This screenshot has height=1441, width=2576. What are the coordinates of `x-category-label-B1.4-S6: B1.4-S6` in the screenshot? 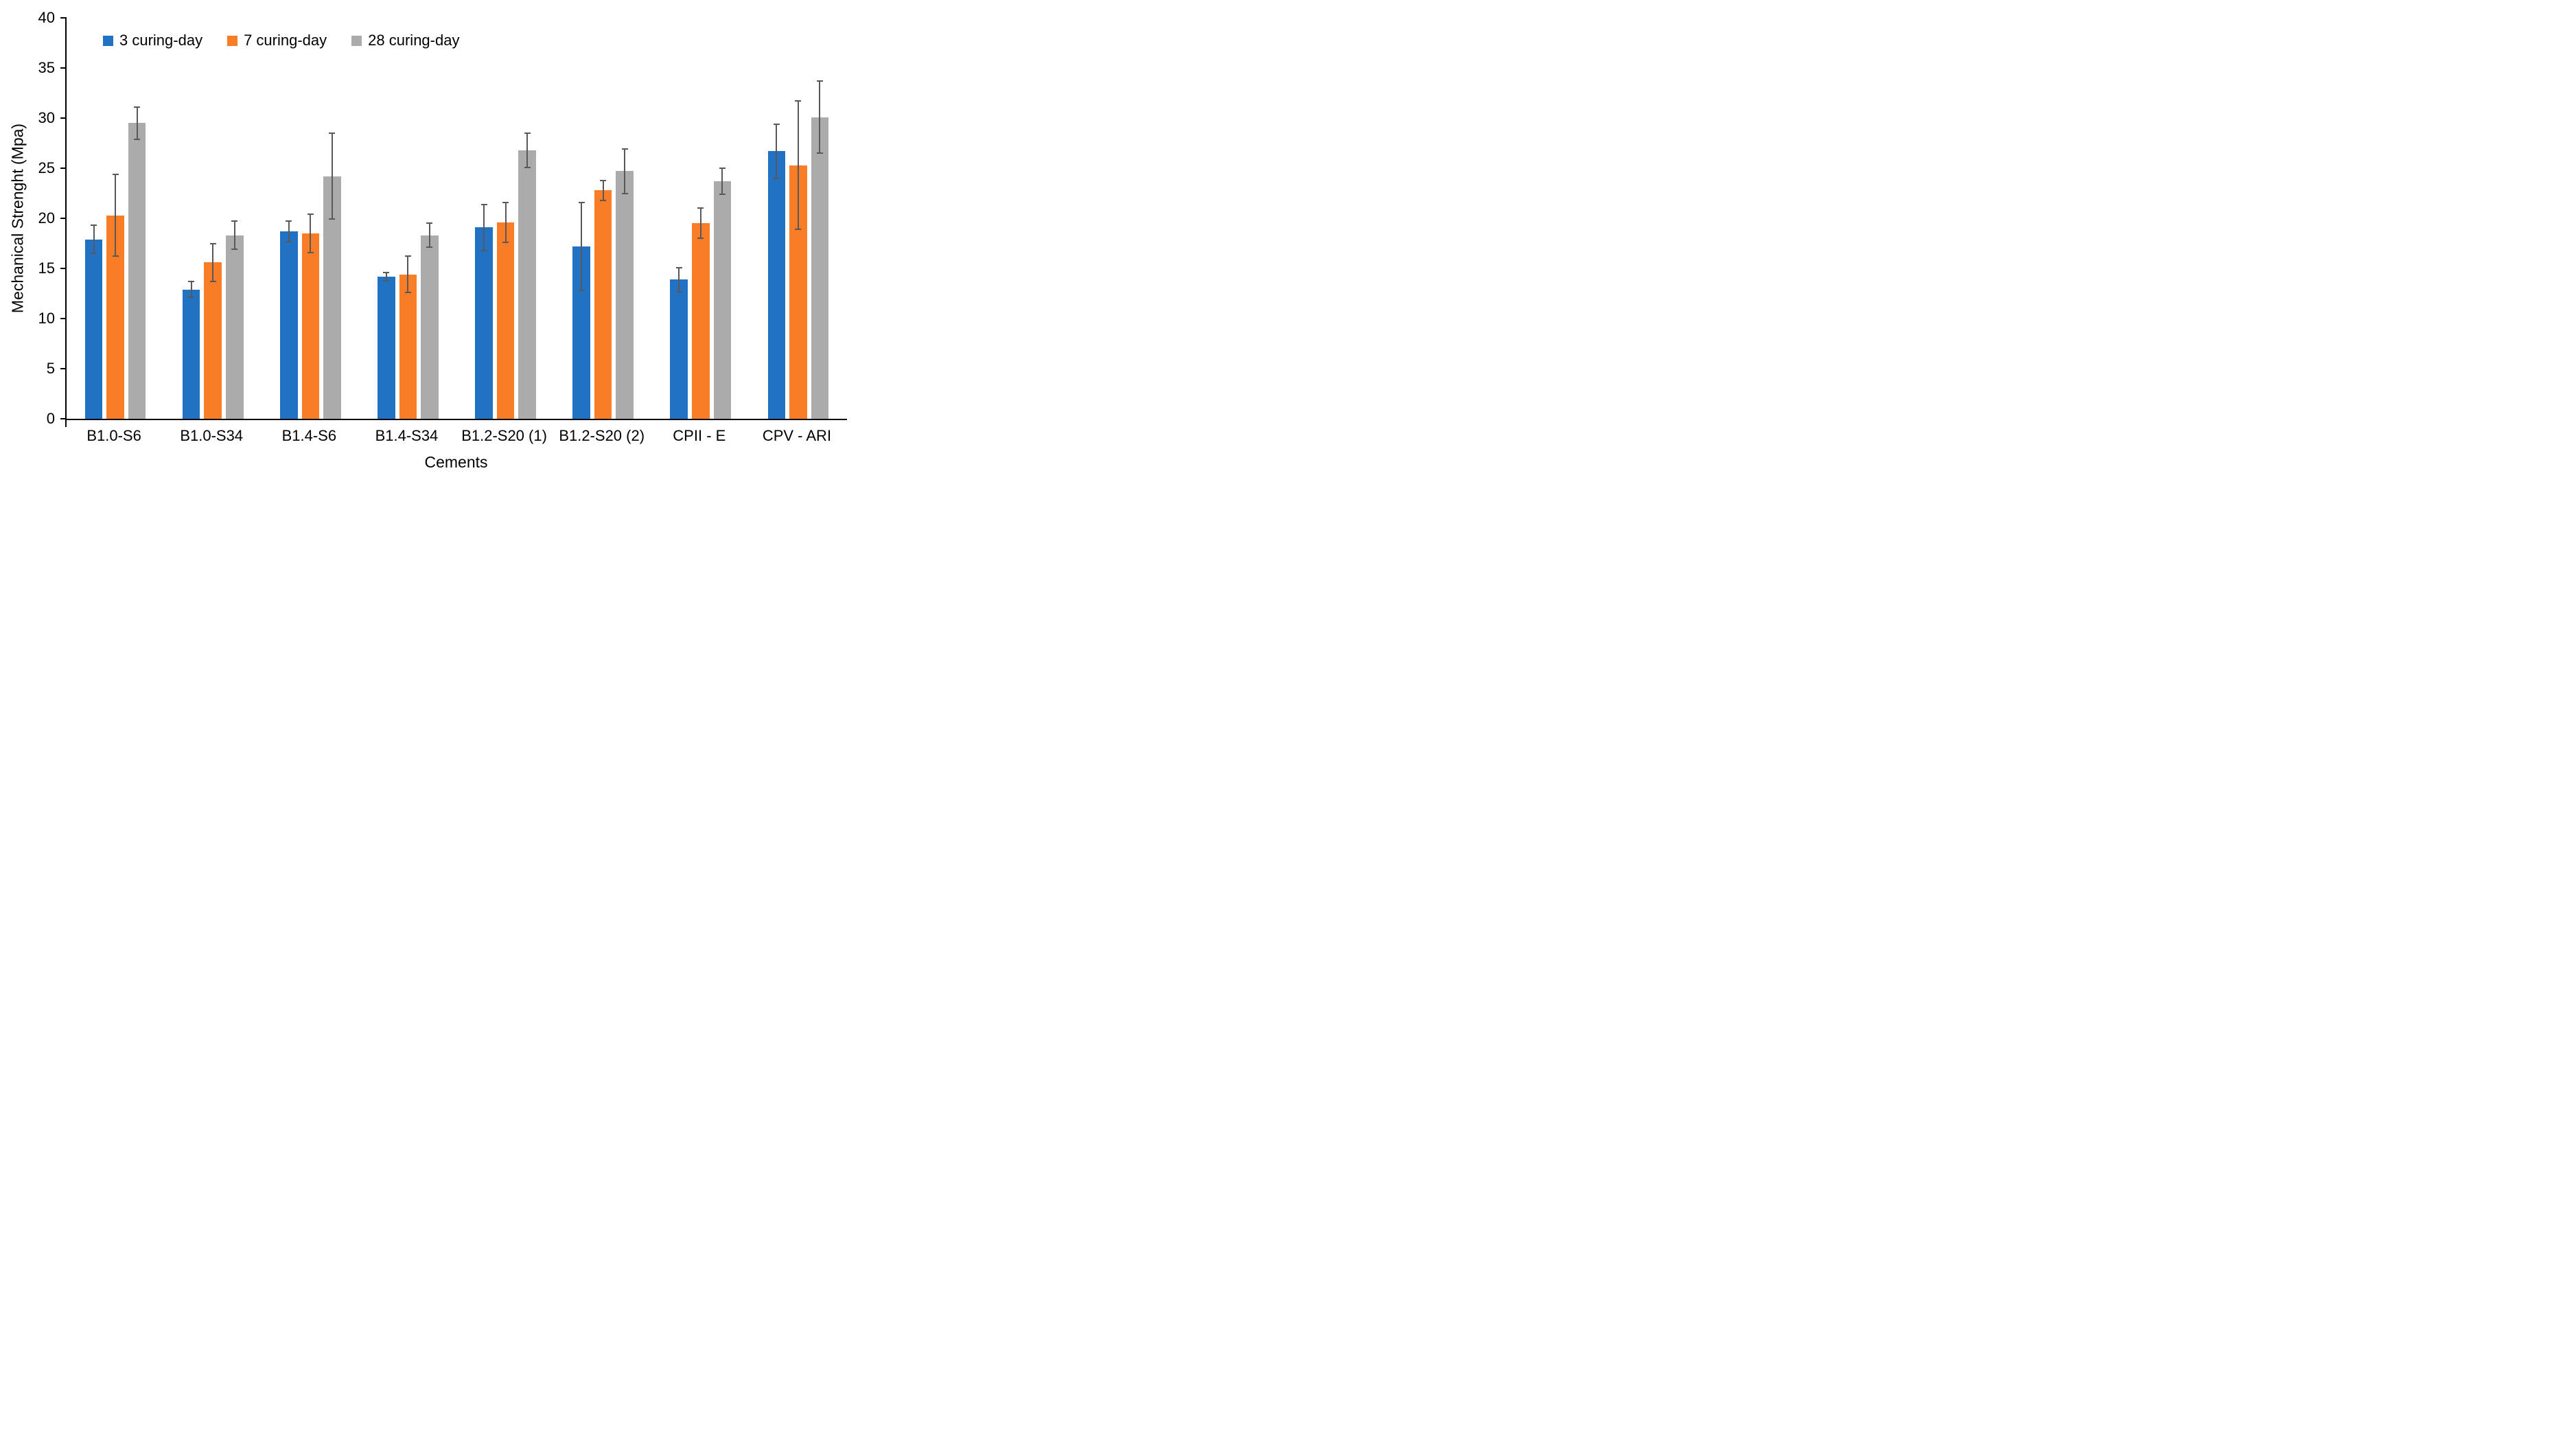 It's located at (309, 435).